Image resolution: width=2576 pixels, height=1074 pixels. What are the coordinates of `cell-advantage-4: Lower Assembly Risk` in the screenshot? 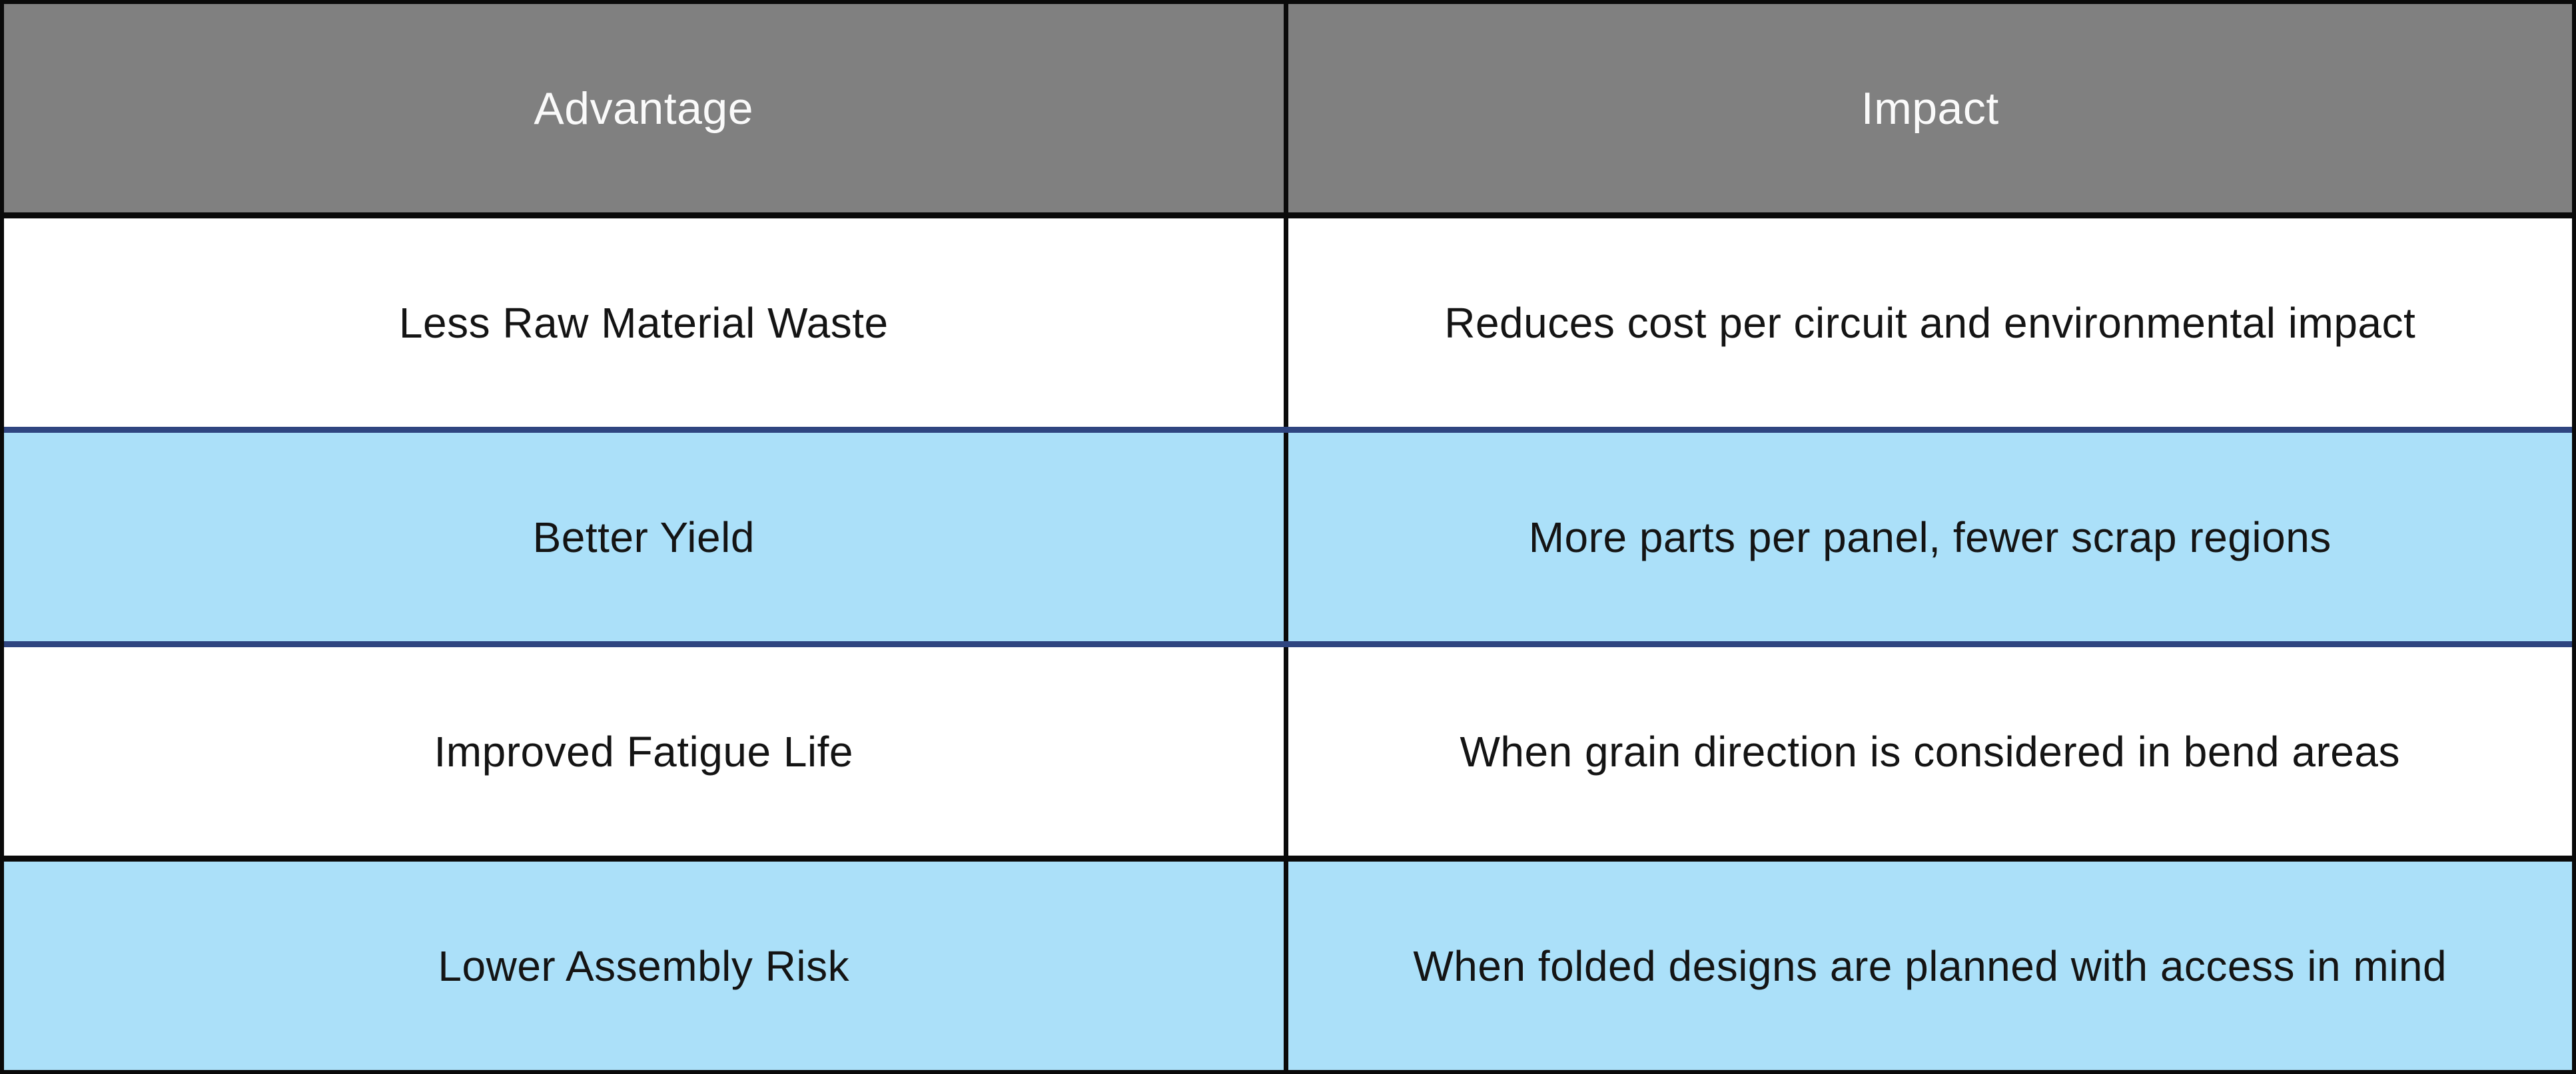 It's located at (646, 966).